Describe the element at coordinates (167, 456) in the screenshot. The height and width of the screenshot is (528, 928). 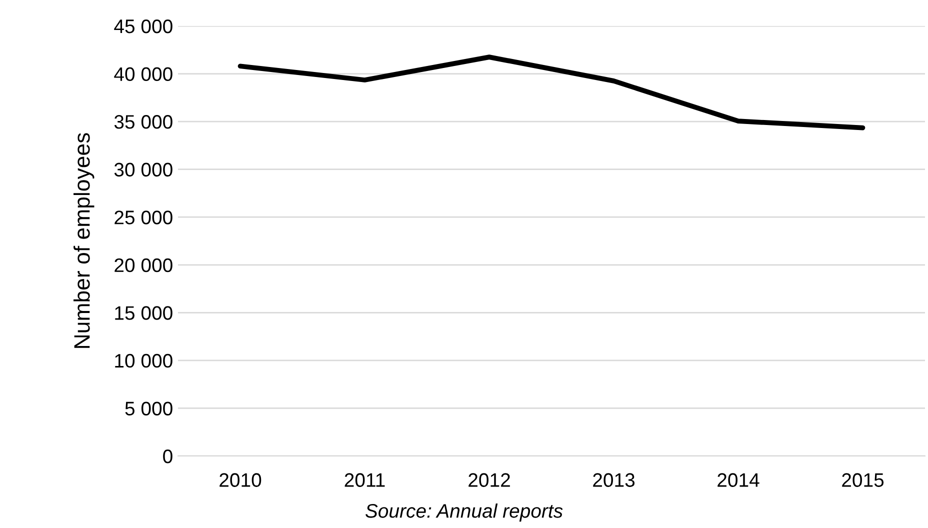
I see `y-tick-label: 0` at that location.